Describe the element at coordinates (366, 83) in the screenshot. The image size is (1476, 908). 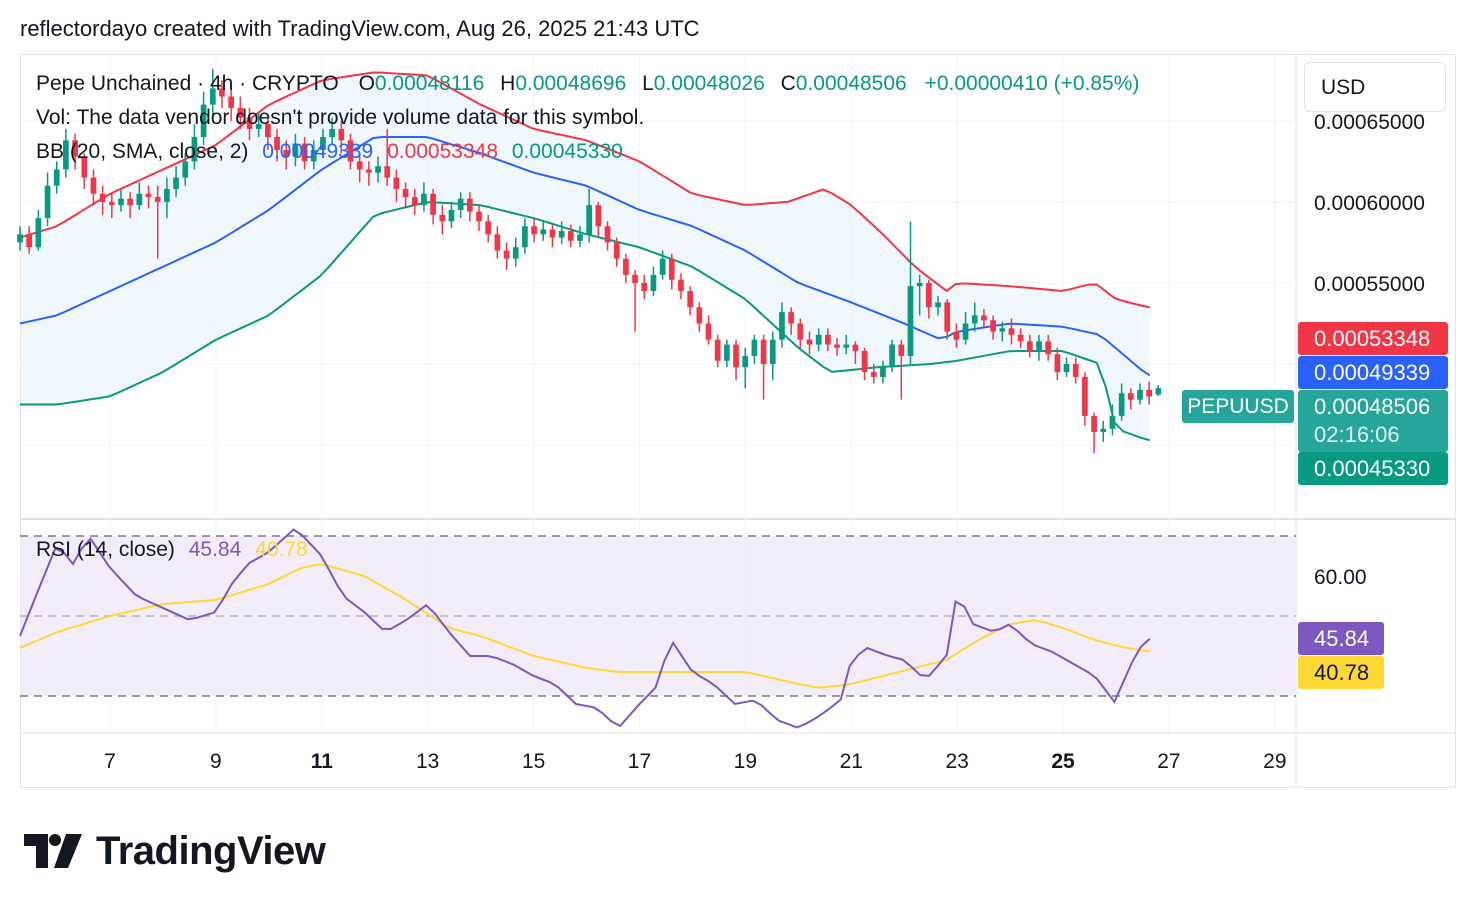
I see `open-label: O` at that location.